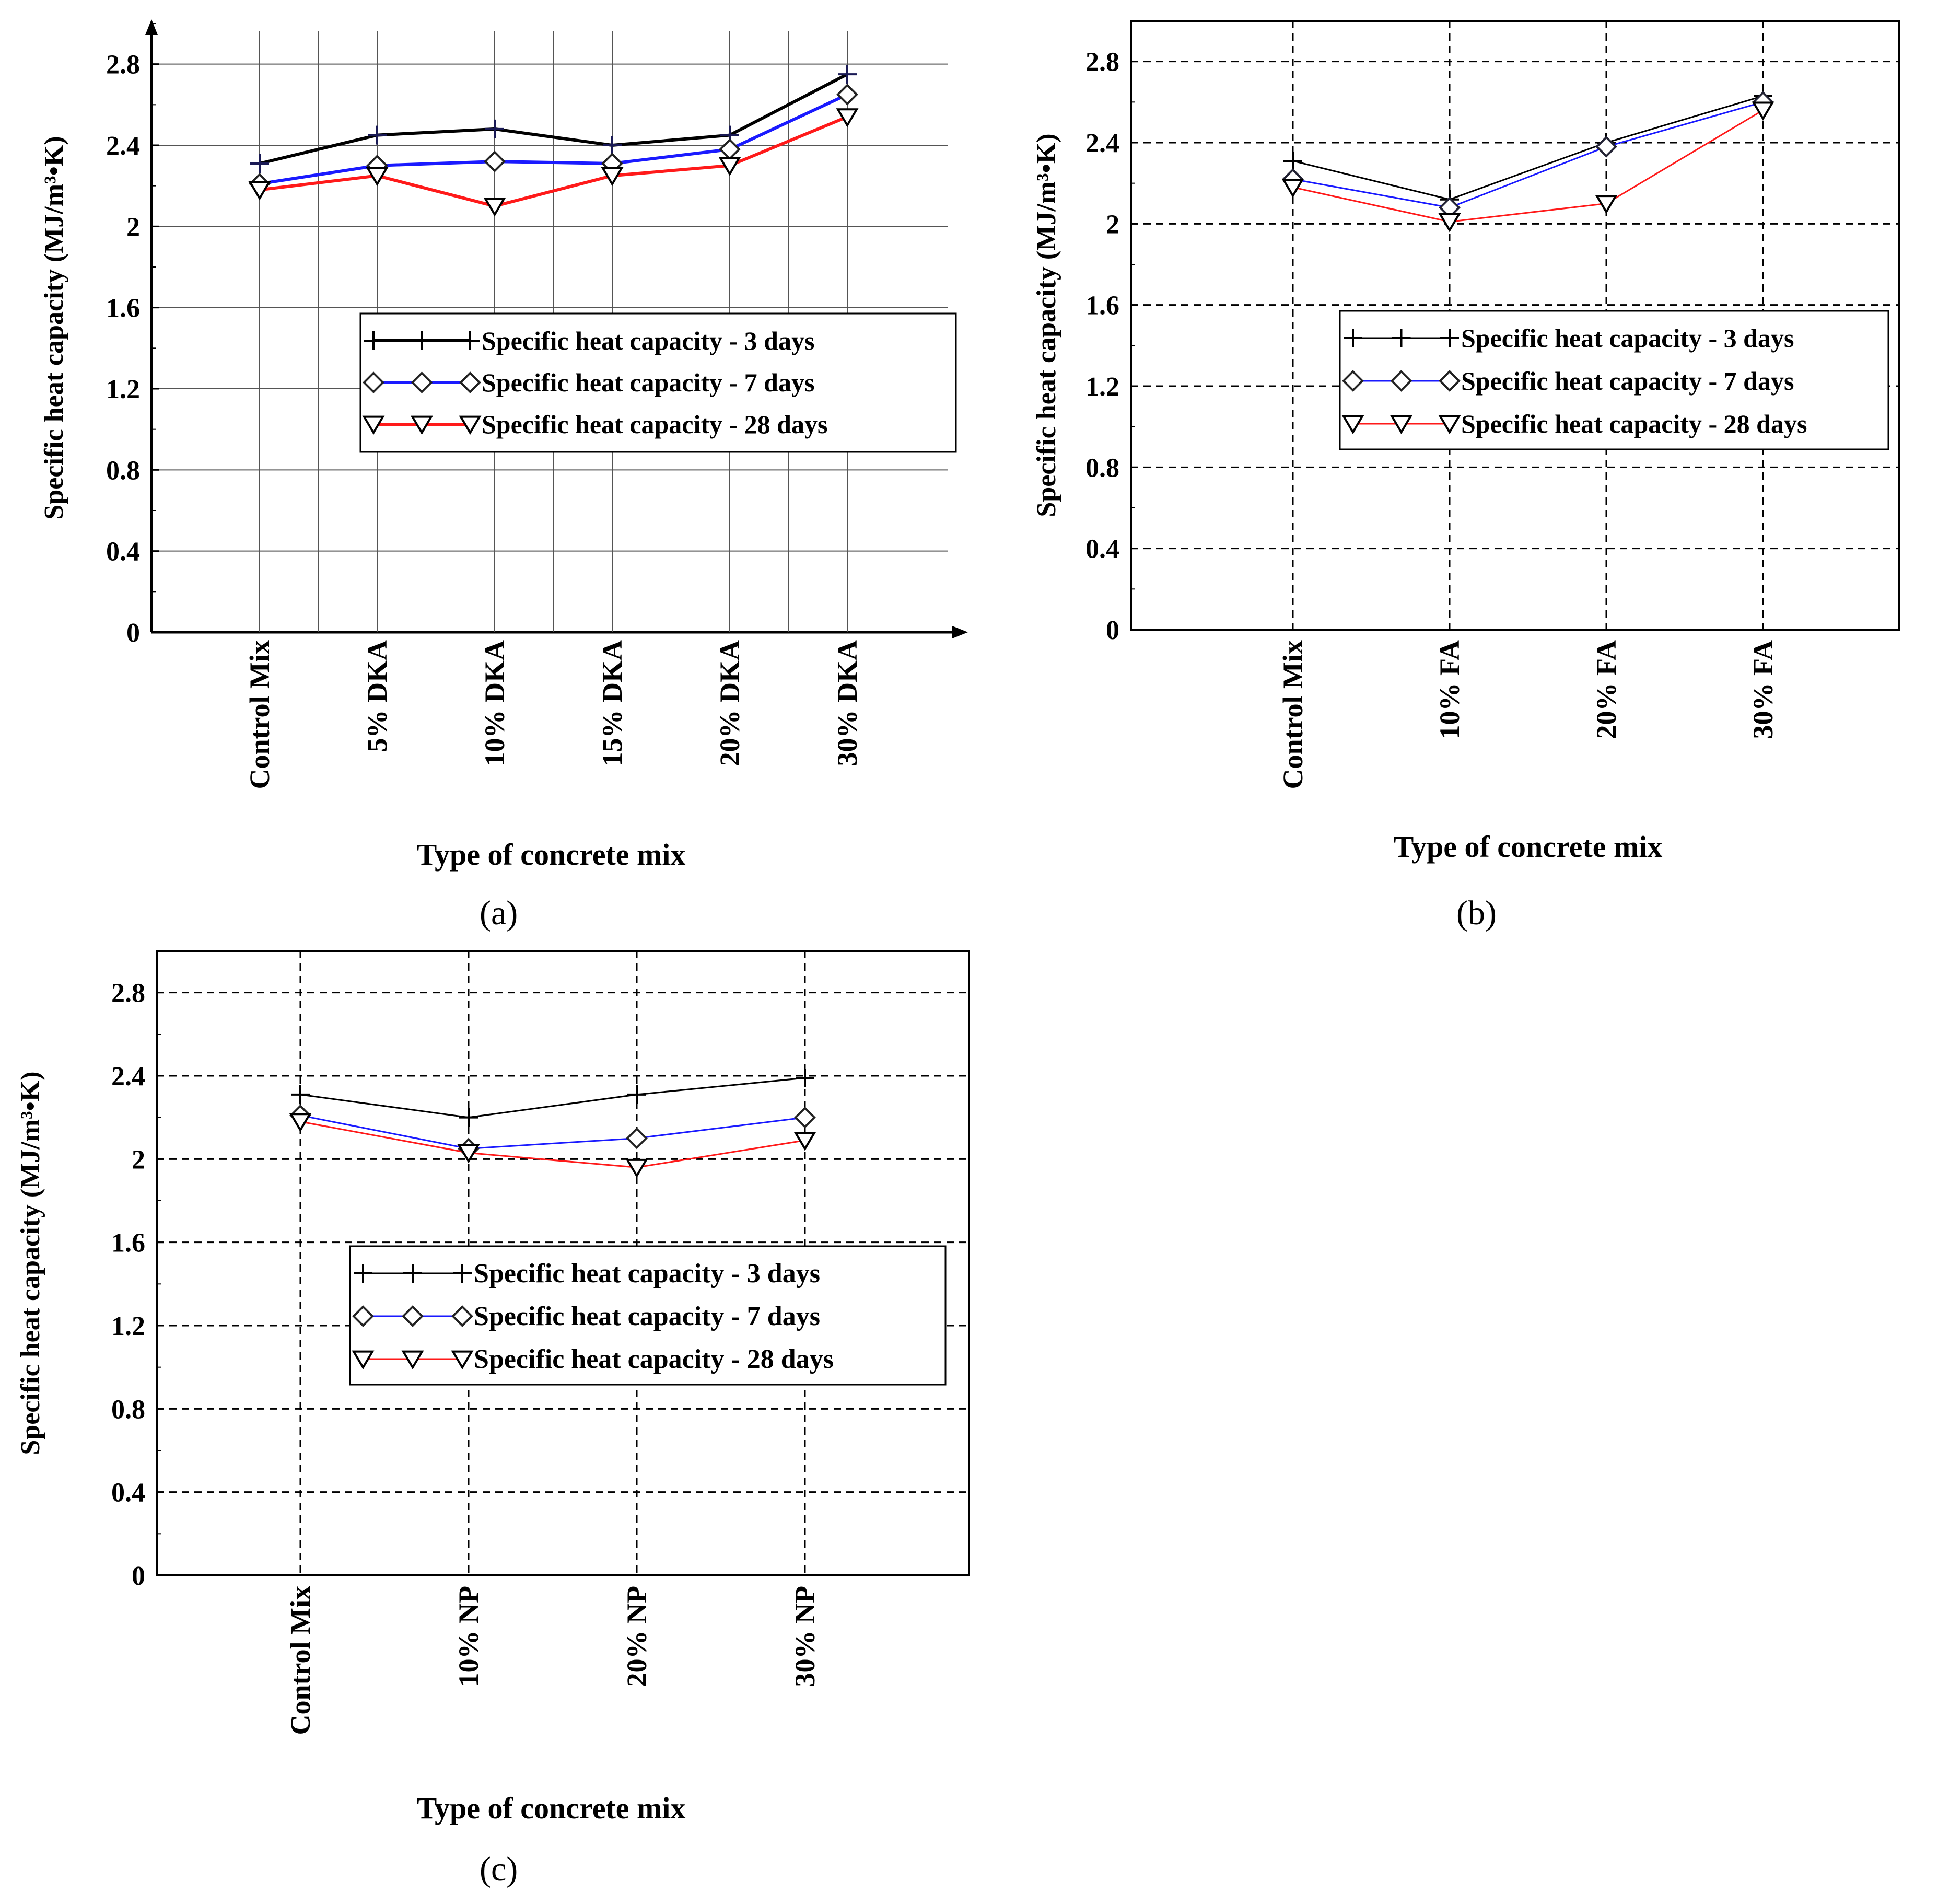 This screenshot has width=1938, height=1904. Describe the element at coordinates (847, 703) in the screenshot. I see `x-tick-label: 30% DKA` at that location.